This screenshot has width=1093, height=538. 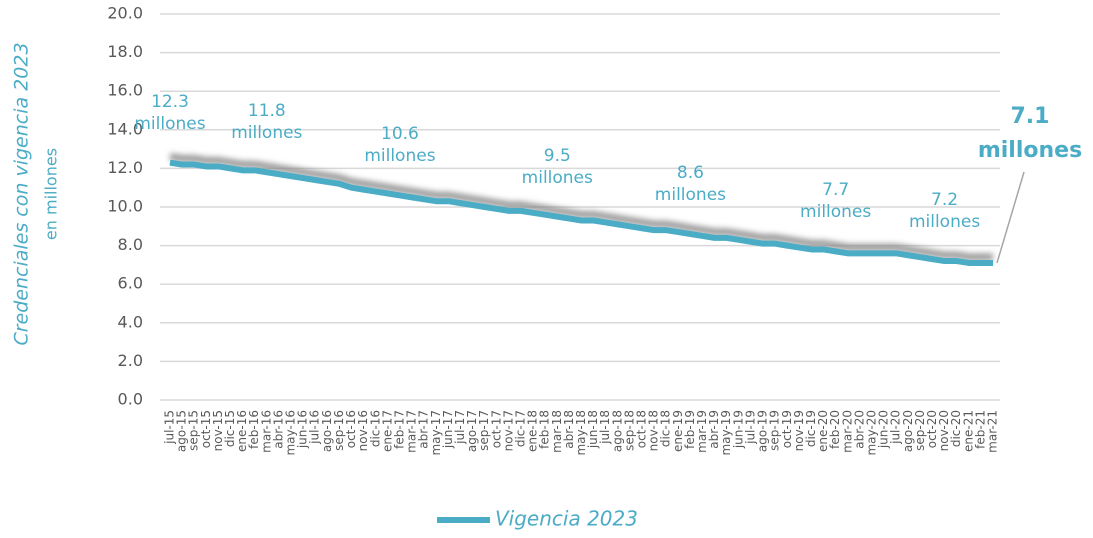 What do you see at coordinates (738, 429) in the screenshot?
I see `x-tick-label: jun-19` at bounding box center [738, 429].